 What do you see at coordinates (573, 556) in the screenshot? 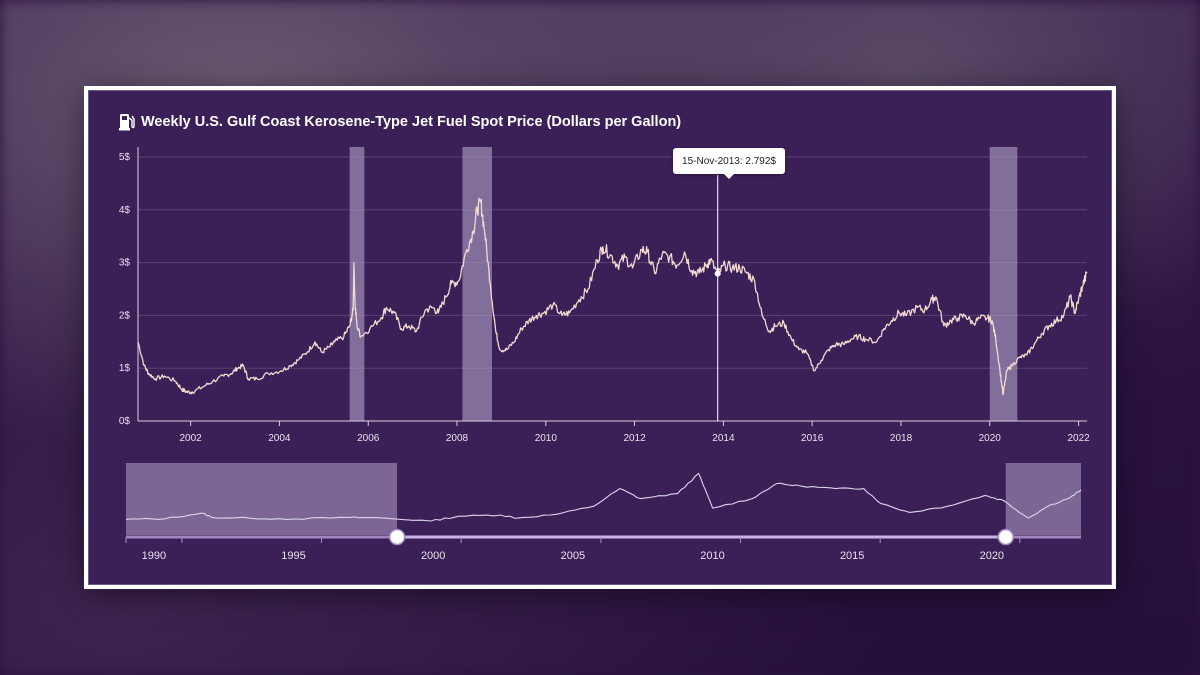
I see `navigator-tick-label: 2005` at bounding box center [573, 556].